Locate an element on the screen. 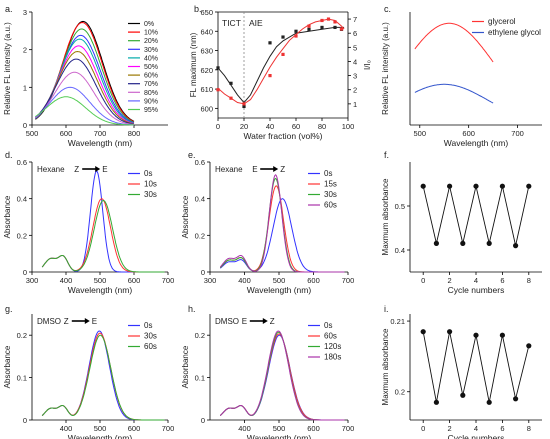 The width and height of the screenshot is (550, 439). y-tick-label: 0.2 is located at coordinates (200, 235).